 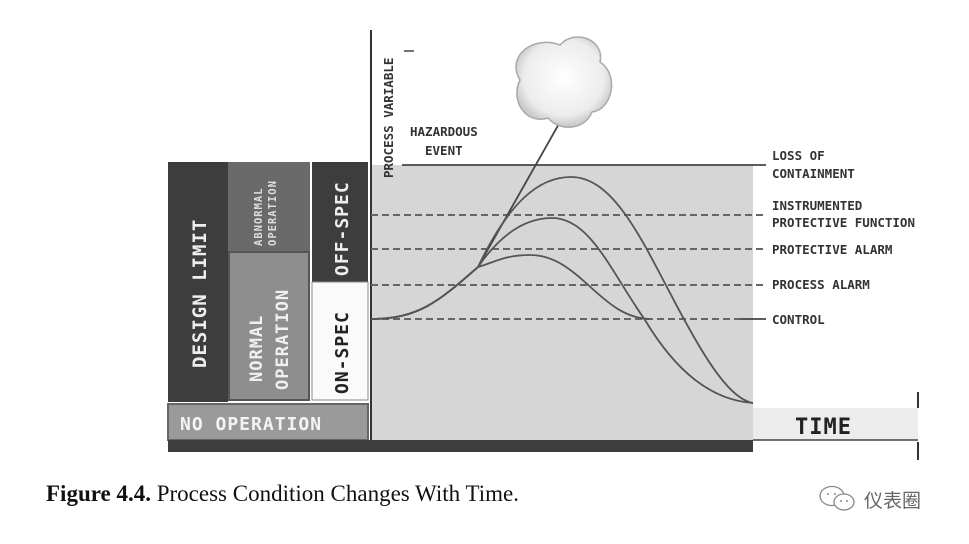 What do you see at coordinates (798, 155) in the screenshot?
I see `loss-of-containment-label: LOSS OF` at bounding box center [798, 155].